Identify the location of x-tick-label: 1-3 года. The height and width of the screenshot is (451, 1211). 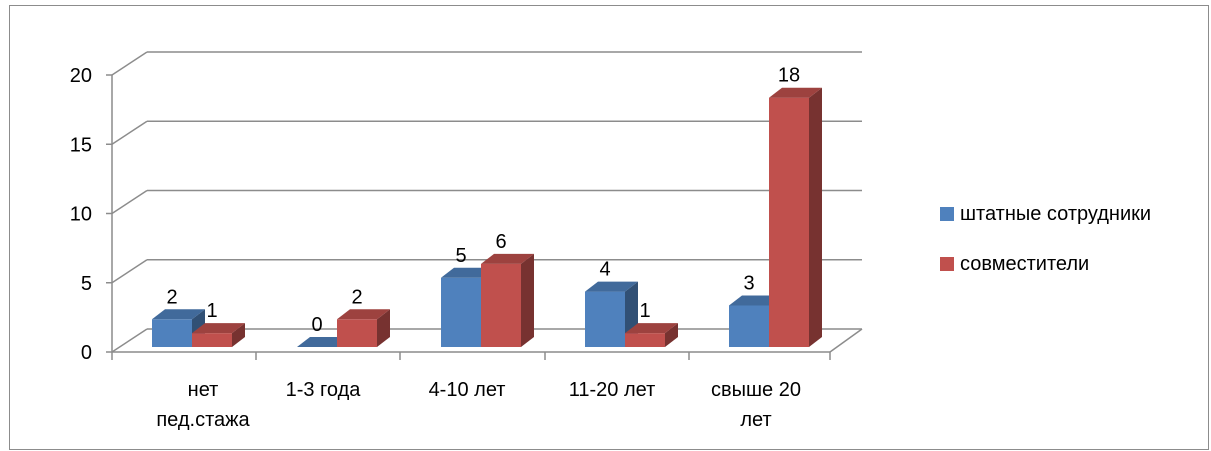
(324, 390).